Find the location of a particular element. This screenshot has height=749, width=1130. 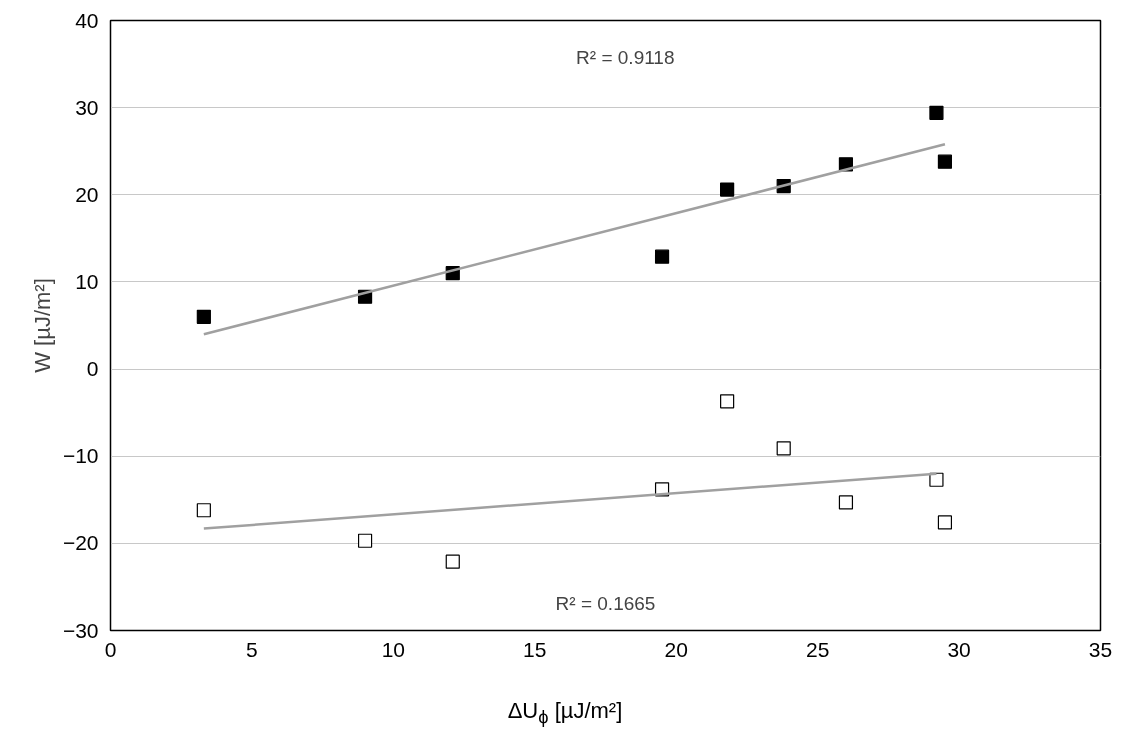

y-tick-label: 10 is located at coordinates (87, 281).